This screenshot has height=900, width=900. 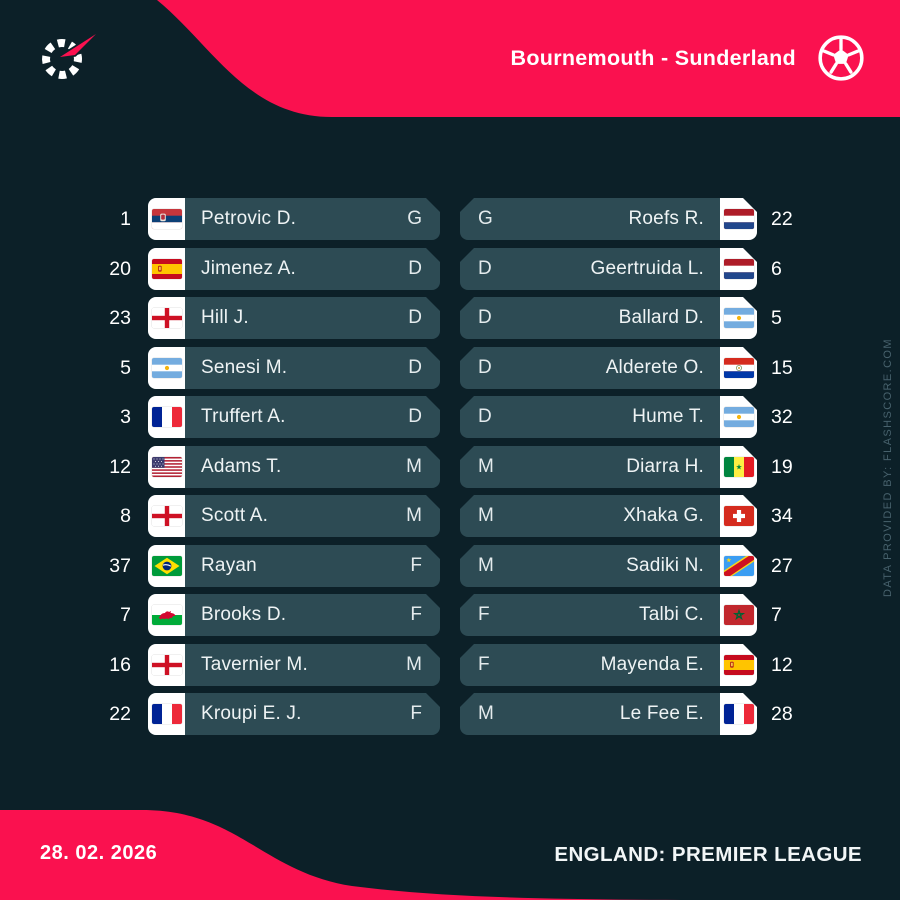 What do you see at coordinates (294, 417) in the screenshot?
I see `player-chip: Truffert A. D` at bounding box center [294, 417].